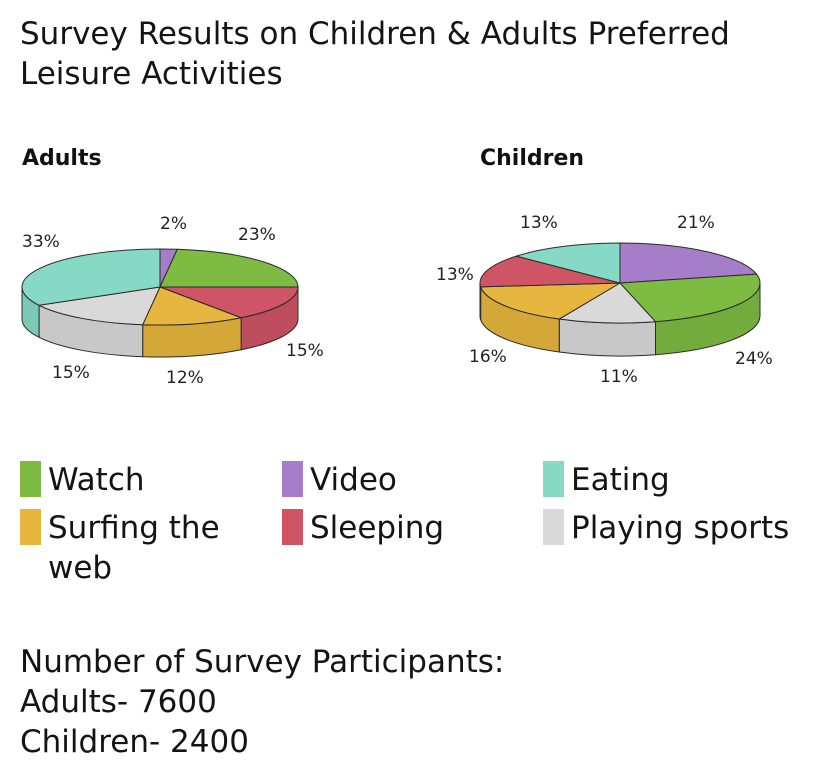 This screenshot has width=830, height=784. What do you see at coordinates (185, 378) in the screenshot?
I see `pie-label-adults-surfing-the-web: 12%` at bounding box center [185, 378].